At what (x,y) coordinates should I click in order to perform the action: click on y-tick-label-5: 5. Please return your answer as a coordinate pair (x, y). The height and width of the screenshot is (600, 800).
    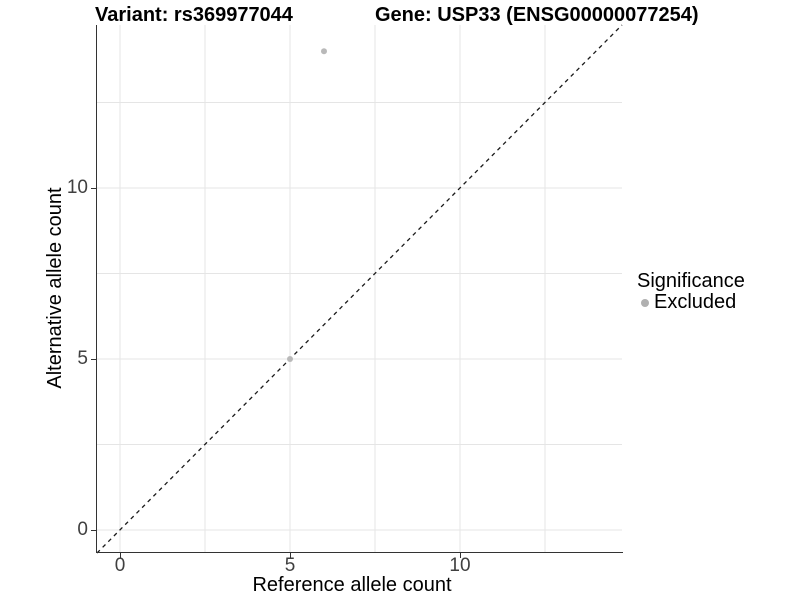
    Looking at the image, I should click on (82, 358).